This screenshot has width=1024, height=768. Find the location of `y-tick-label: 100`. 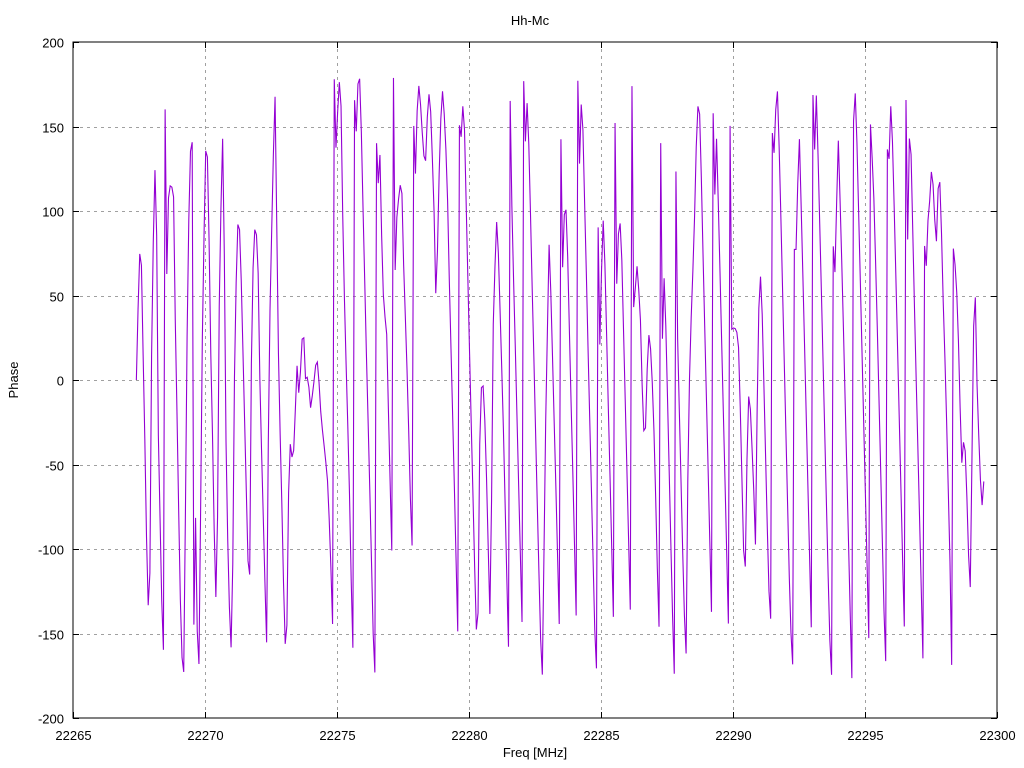

y-tick-label: 100 is located at coordinates (53, 212).